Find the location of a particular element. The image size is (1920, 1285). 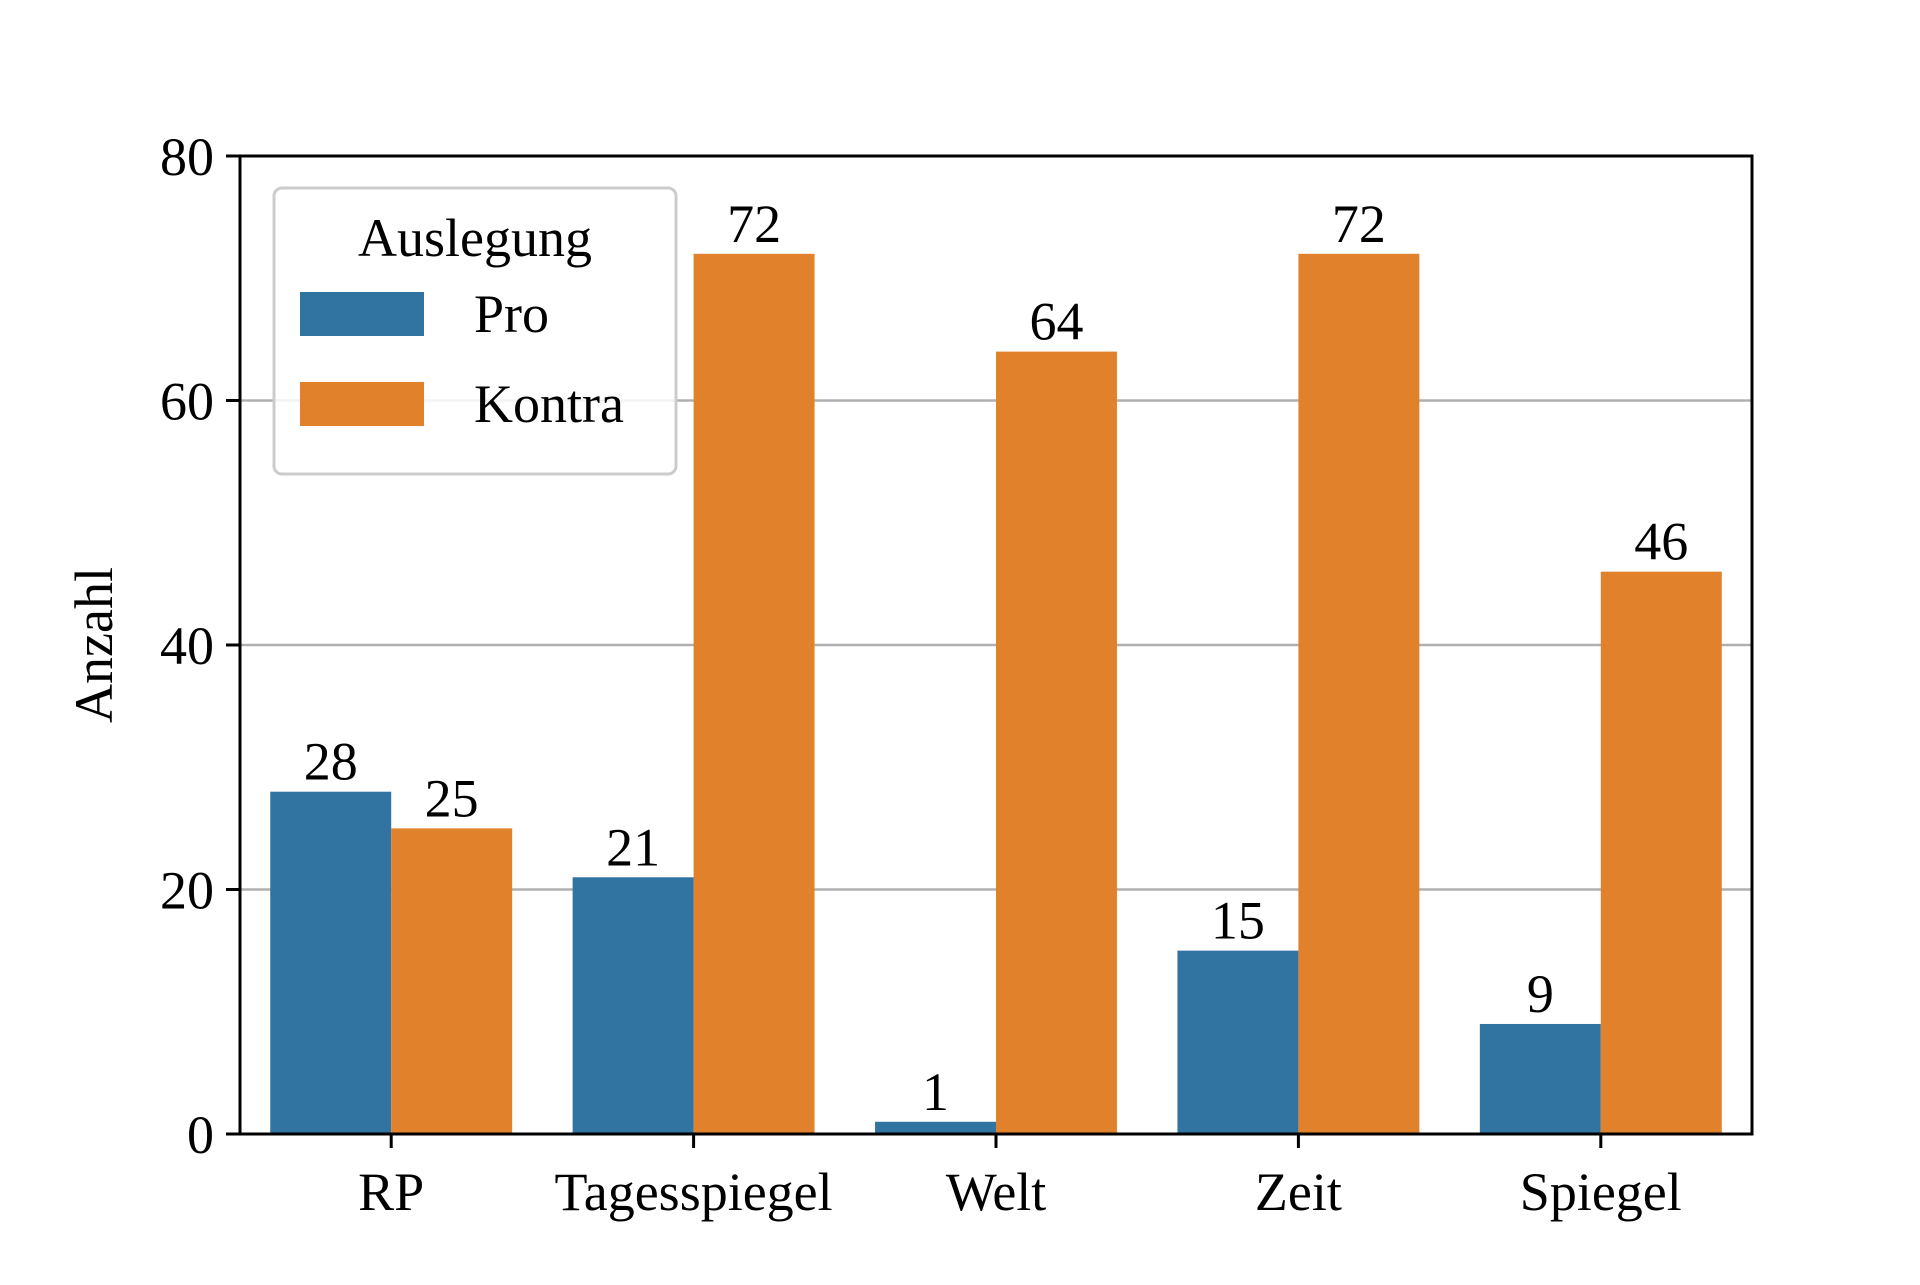

y-tick-label: 0 is located at coordinates (200, 1135).